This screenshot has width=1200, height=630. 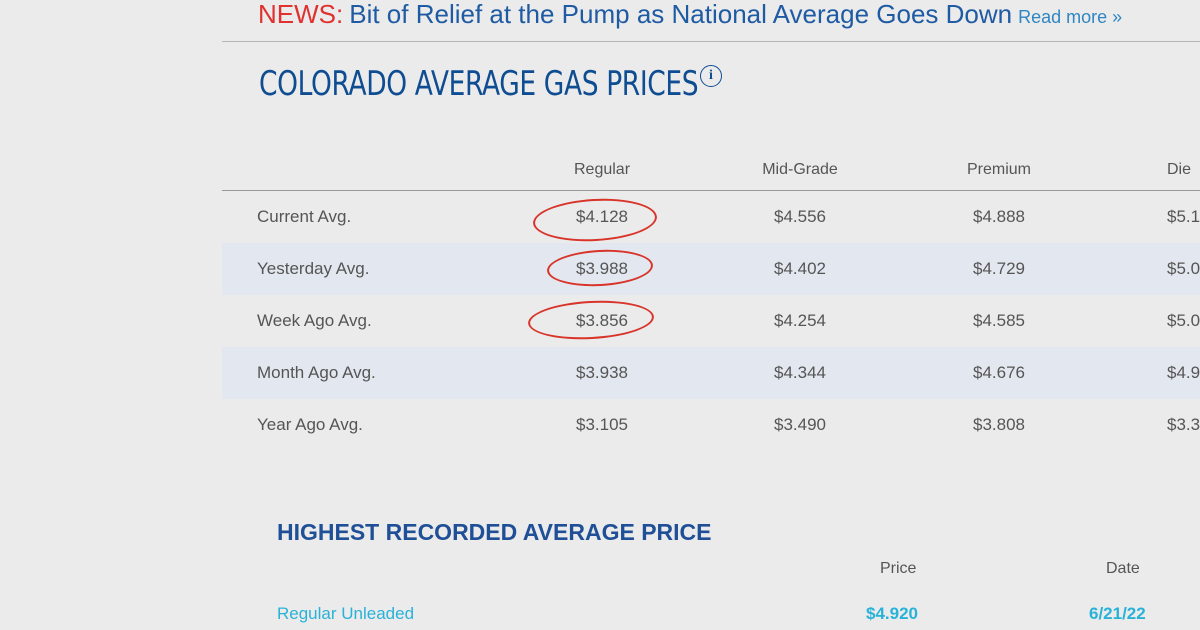 What do you see at coordinates (711, 170) in the screenshot?
I see `table-header-row: Regular Mid-Grade Premium Die` at bounding box center [711, 170].